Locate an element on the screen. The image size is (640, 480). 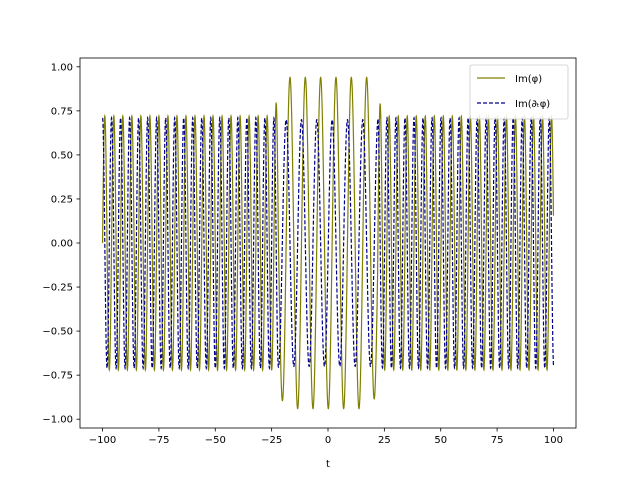
y-tick-label: 0.75 is located at coordinates (62, 111).